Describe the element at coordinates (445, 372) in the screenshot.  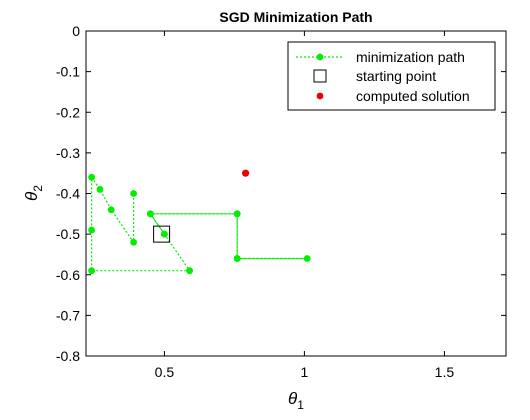
I see `x-tick-label: 1.5` at that location.